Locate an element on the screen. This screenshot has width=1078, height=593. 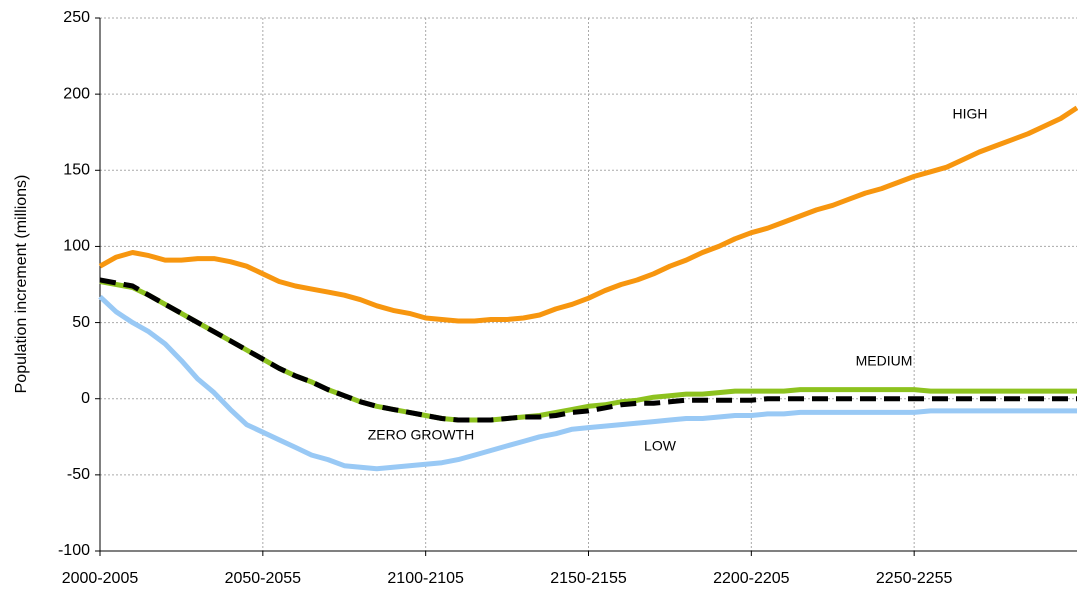
x-tick-label: 2200-2205 is located at coordinates (751, 578).